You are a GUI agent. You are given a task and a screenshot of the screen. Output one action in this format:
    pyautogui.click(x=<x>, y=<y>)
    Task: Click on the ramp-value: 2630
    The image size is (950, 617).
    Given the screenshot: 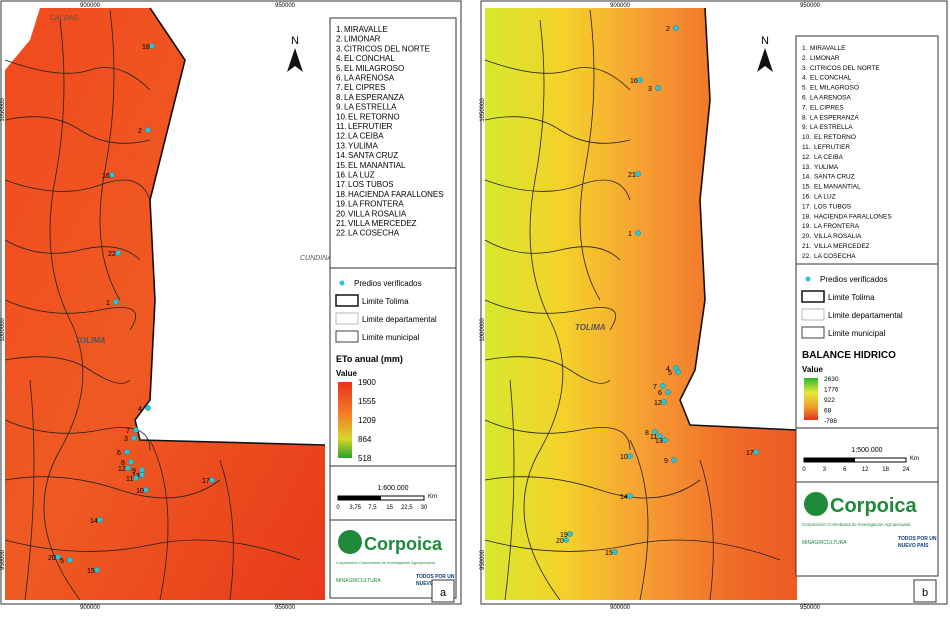 What is the action you would take?
    pyautogui.click(x=831, y=379)
    